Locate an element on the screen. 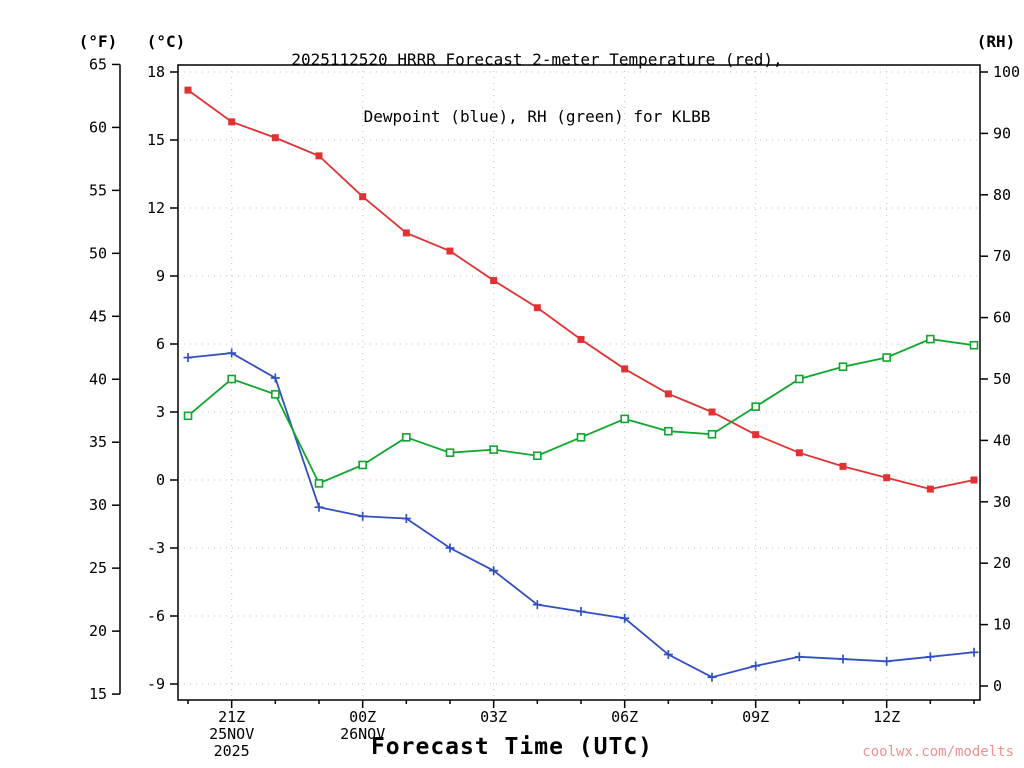 The image size is (1024, 768). svg-text: -6 is located at coordinates (156, 616).